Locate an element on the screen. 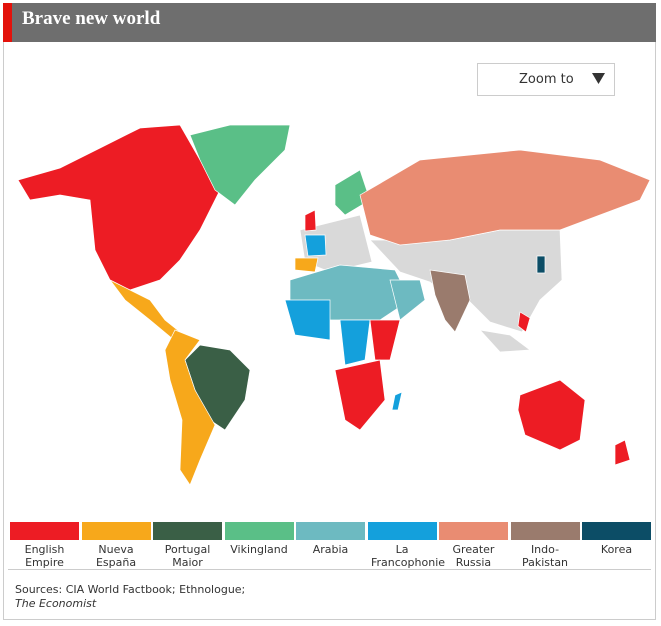  legend-item: English Empire is located at coordinates (44, 545).